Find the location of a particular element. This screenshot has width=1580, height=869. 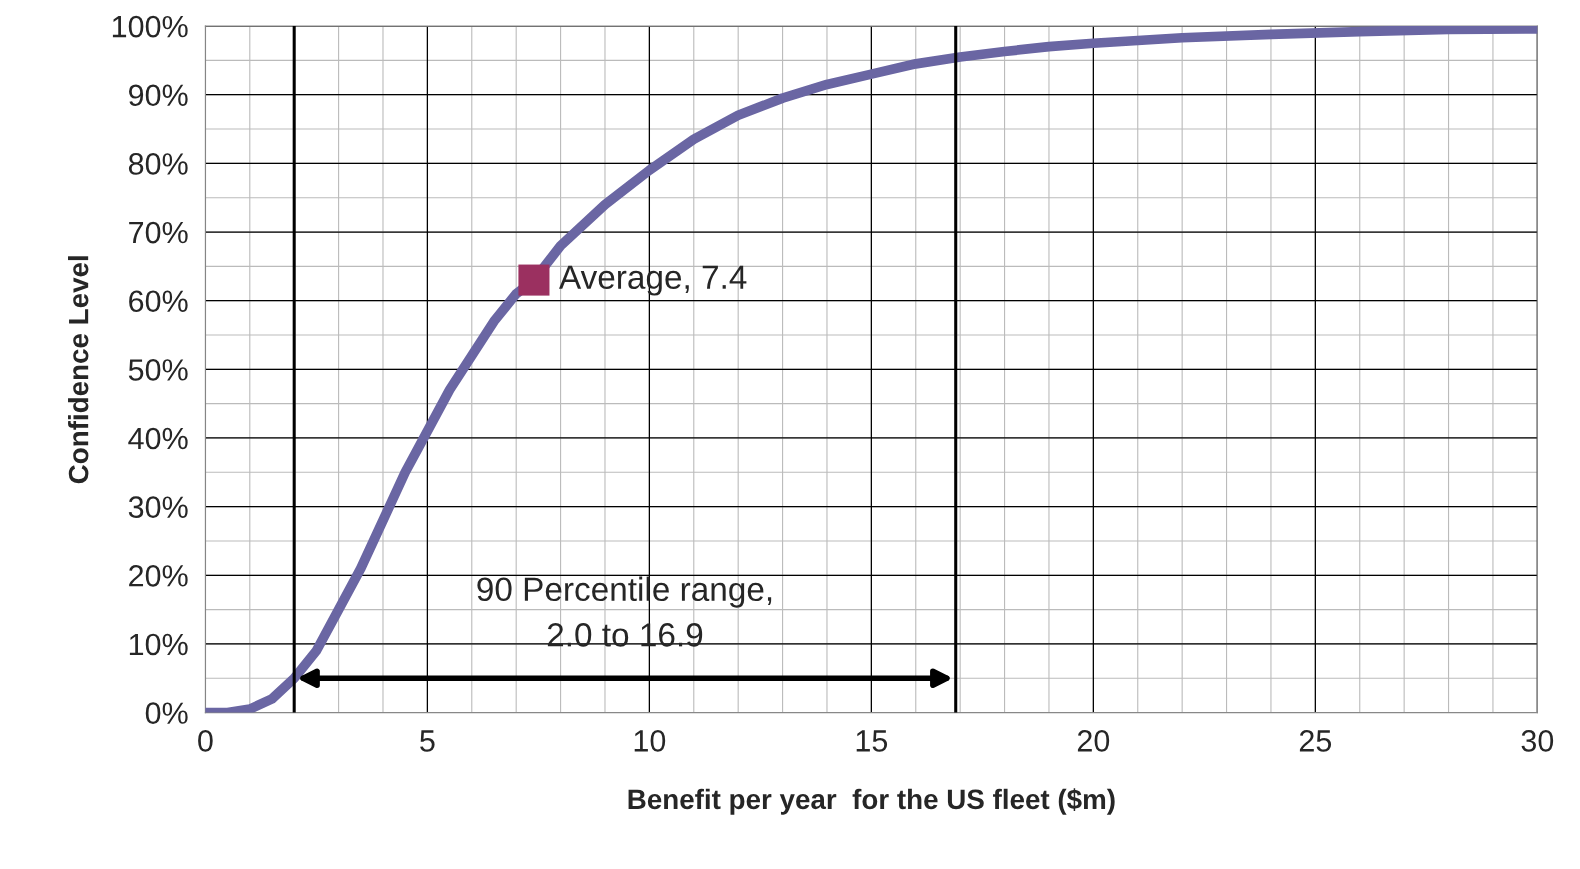

y-axis-title: Confidence Level is located at coordinates (78, 370).